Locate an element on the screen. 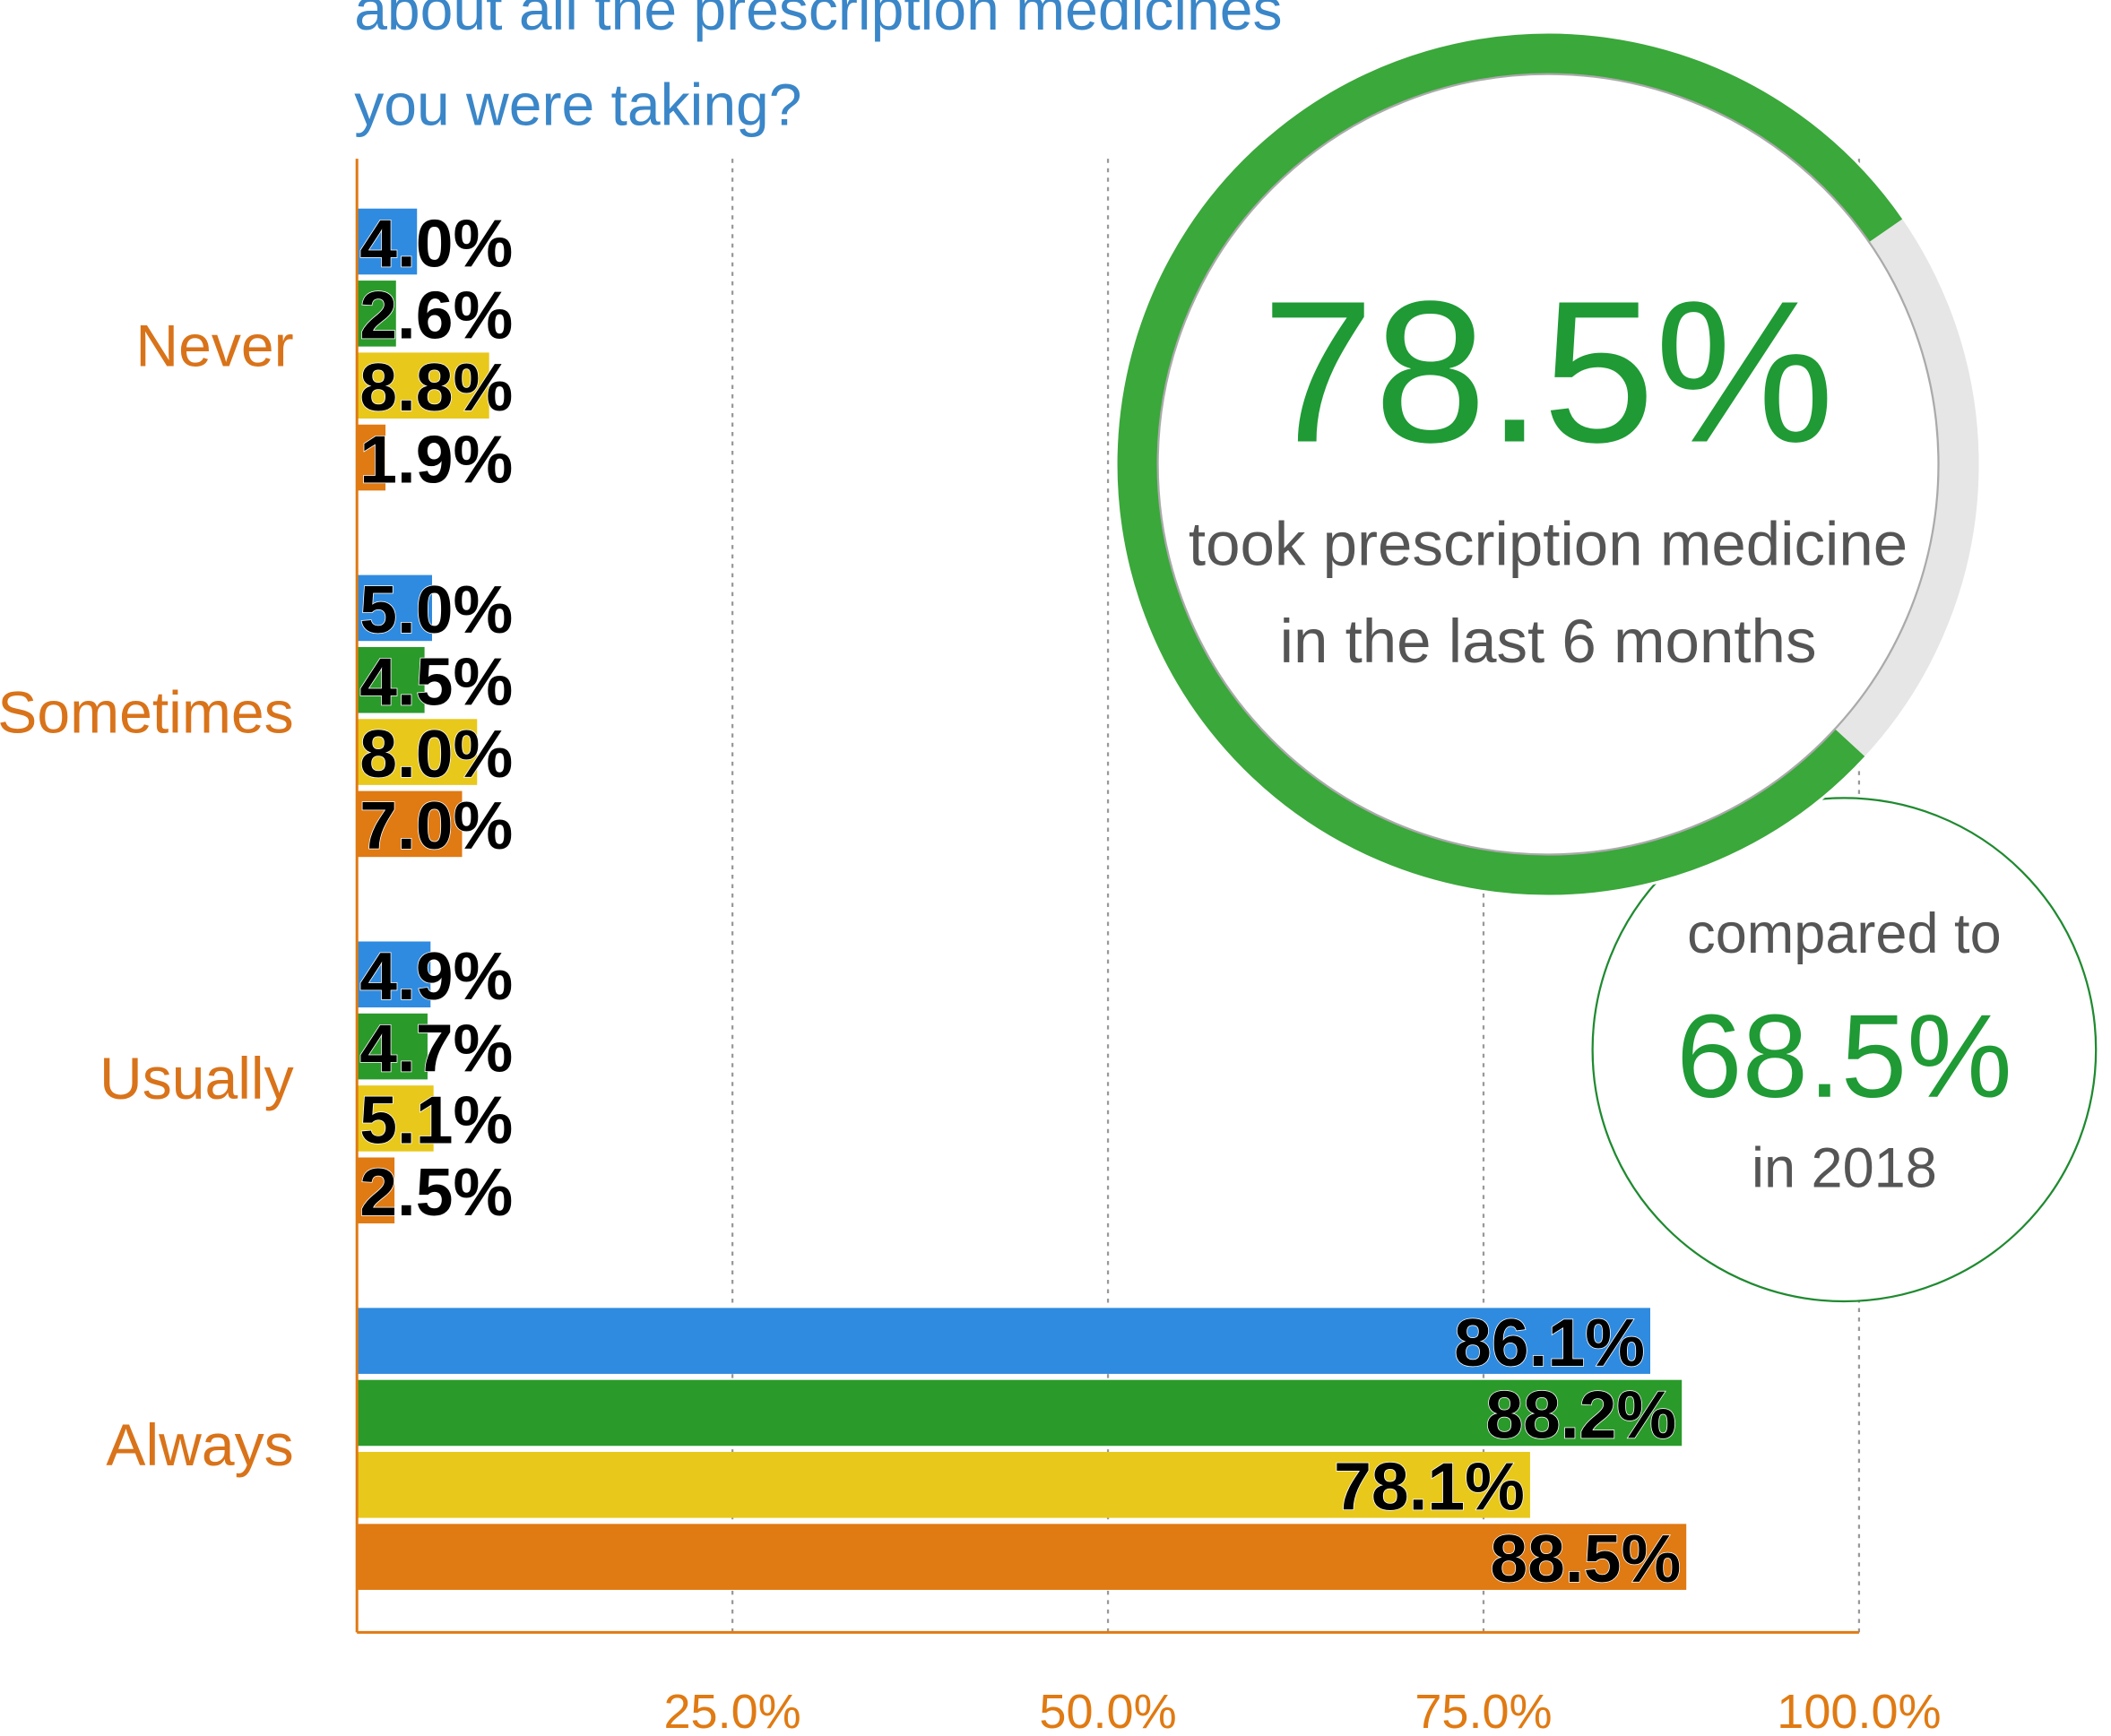  gauge-caption: in the last 6 months is located at coordinates (1548, 641).